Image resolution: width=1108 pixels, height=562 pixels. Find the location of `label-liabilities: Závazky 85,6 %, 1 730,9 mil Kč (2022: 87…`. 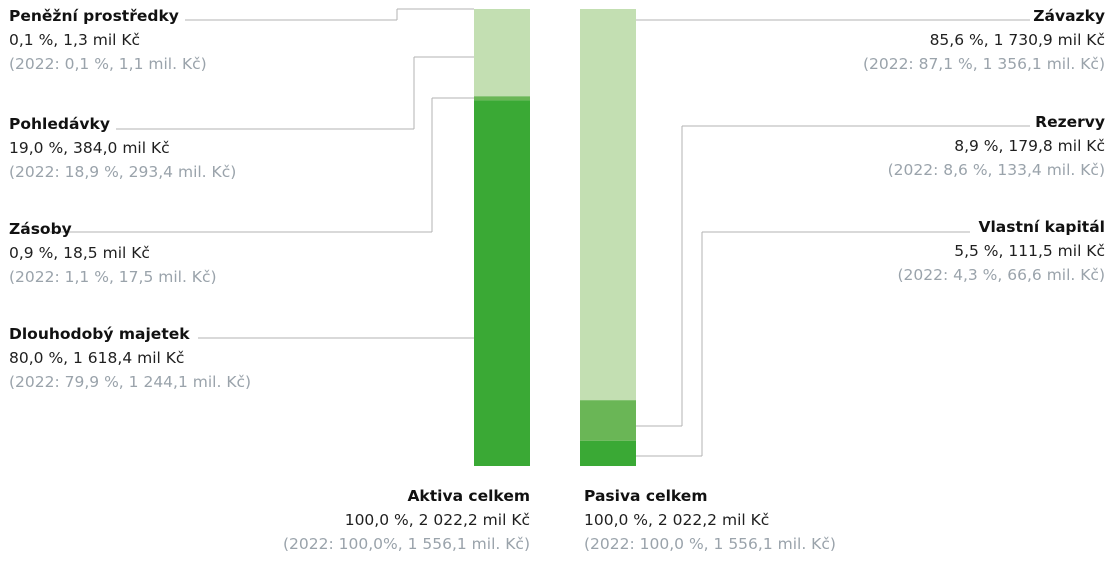

label-liabilities: Závazky 85,6 %, 1 730,9 mil Kč (2022: 87… is located at coordinates (984, 40).